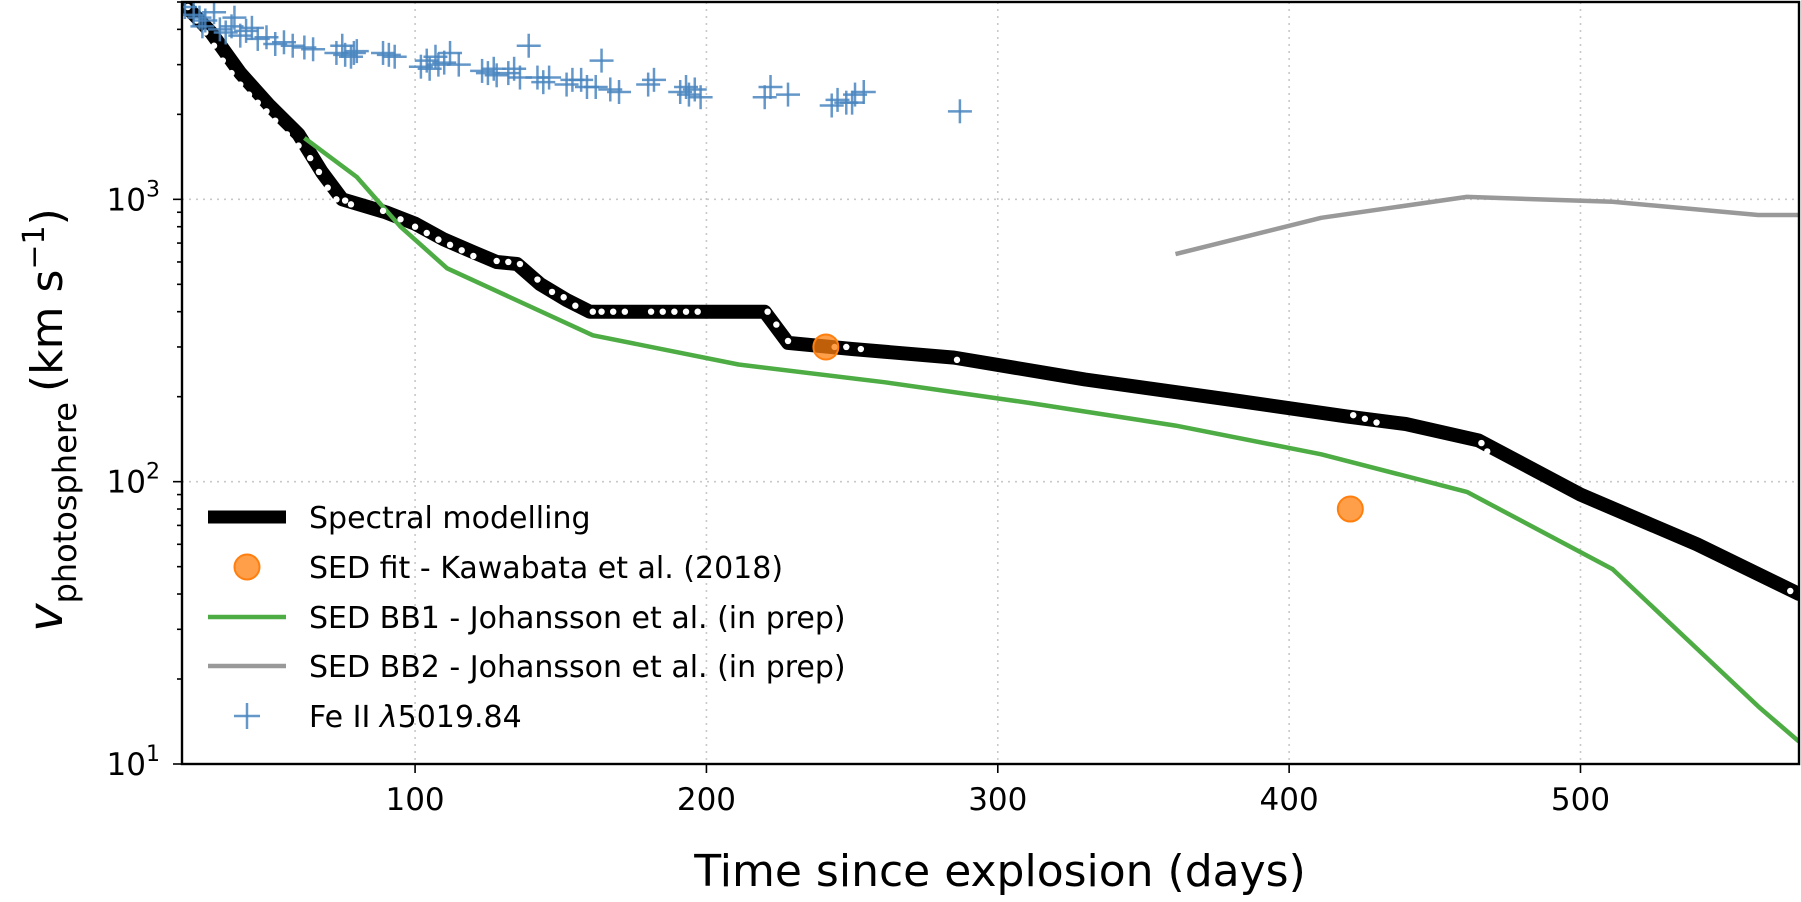  What do you see at coordinates (577, 667) in the screenshot?
I see `legend-label-bb2: SED BB2 - Johansson et al. (in prep)` at bounding box center [577, 667].